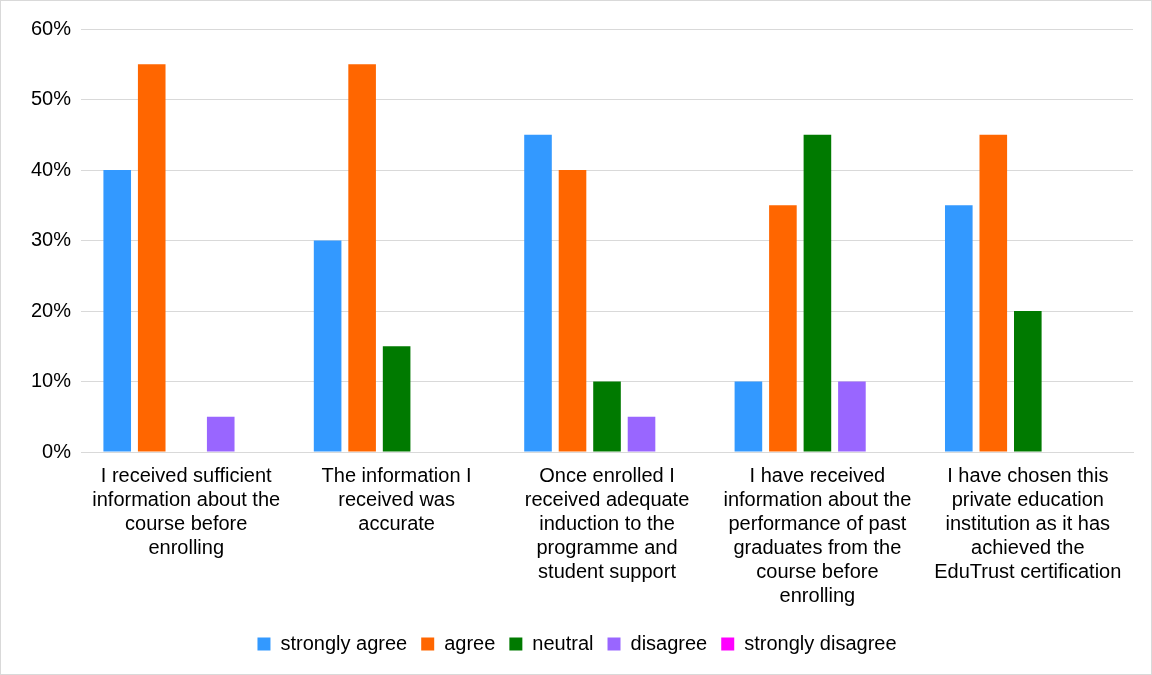 Image resolution: width=1152 pixels, height=675 pixels. What do you see at coordinates (1028, 522) in the screenshot?
I see `x-tick-label: I have chosen this private education institution as it has achieved the EduTrust certification` at bounding box center [1028, 522].